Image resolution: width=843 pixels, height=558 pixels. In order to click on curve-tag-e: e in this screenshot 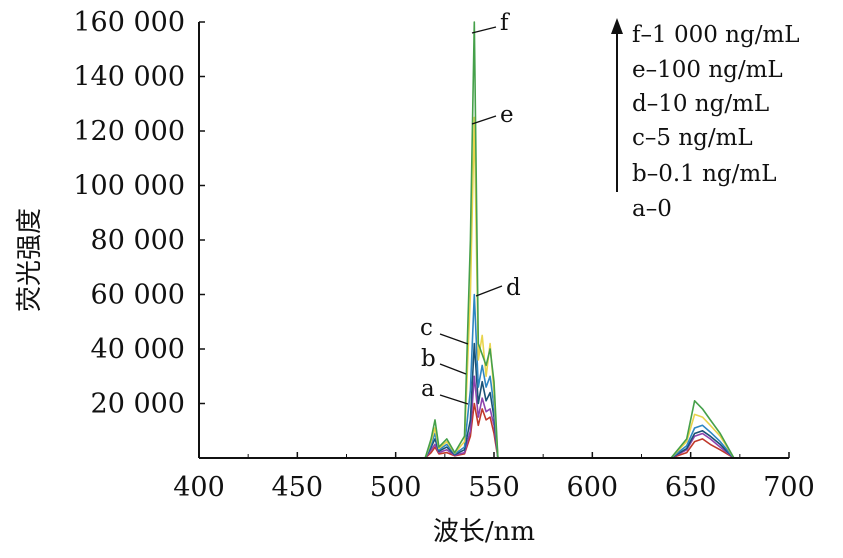, I will do `click(507, 115)`.